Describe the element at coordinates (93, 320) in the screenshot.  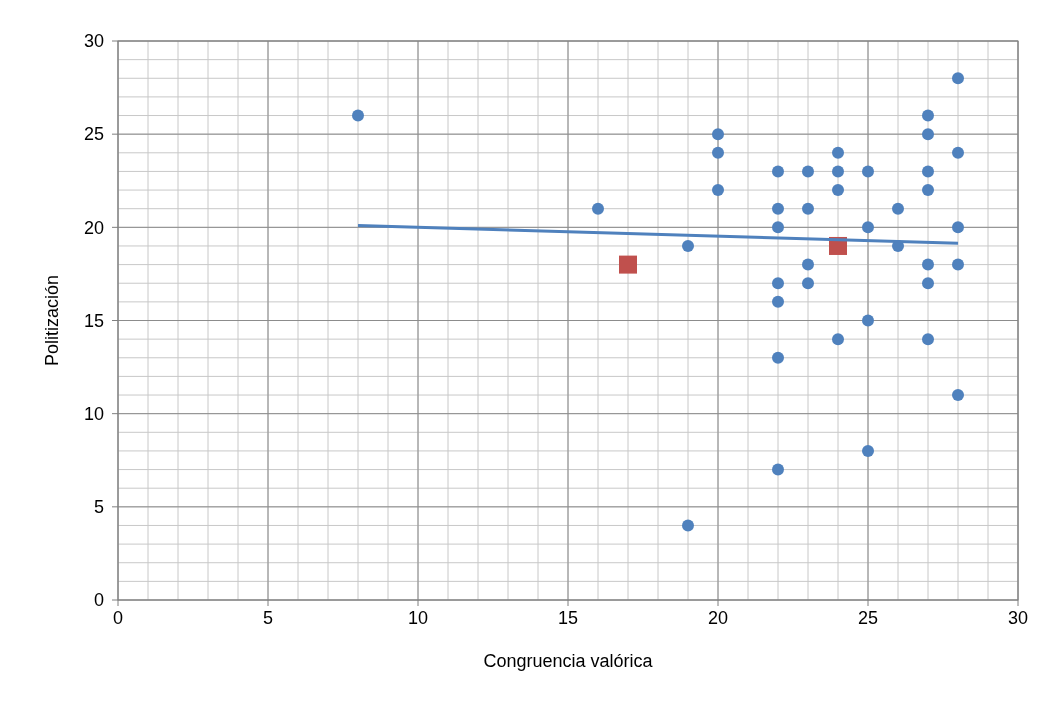
I see `y-tick-label: 15` at that location.